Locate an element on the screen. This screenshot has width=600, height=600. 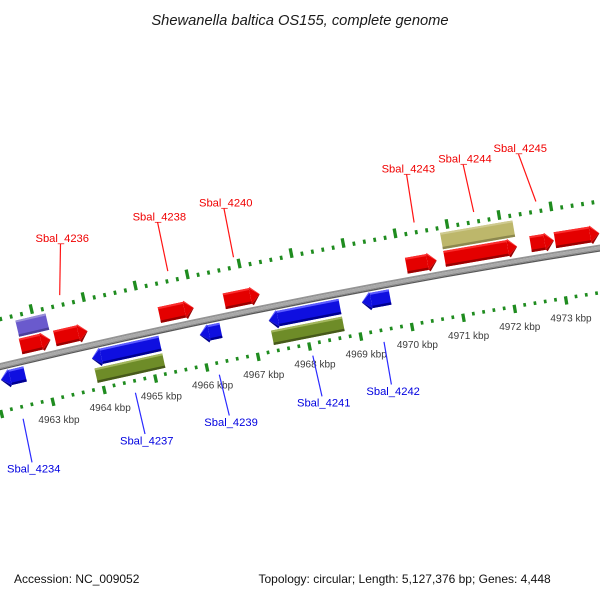
svg-text: 4969 kbp is located at coordinates (367, 355).